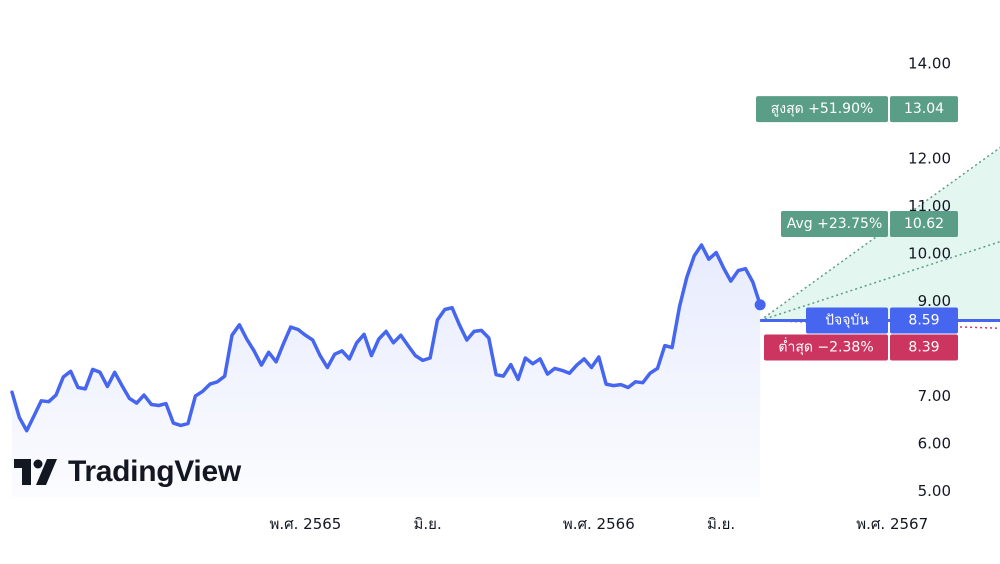 This screenshot has width=1000, height=564. I want to click on low-tag: ต่ำสุด −2.38% 8.39, so click(861, 347).